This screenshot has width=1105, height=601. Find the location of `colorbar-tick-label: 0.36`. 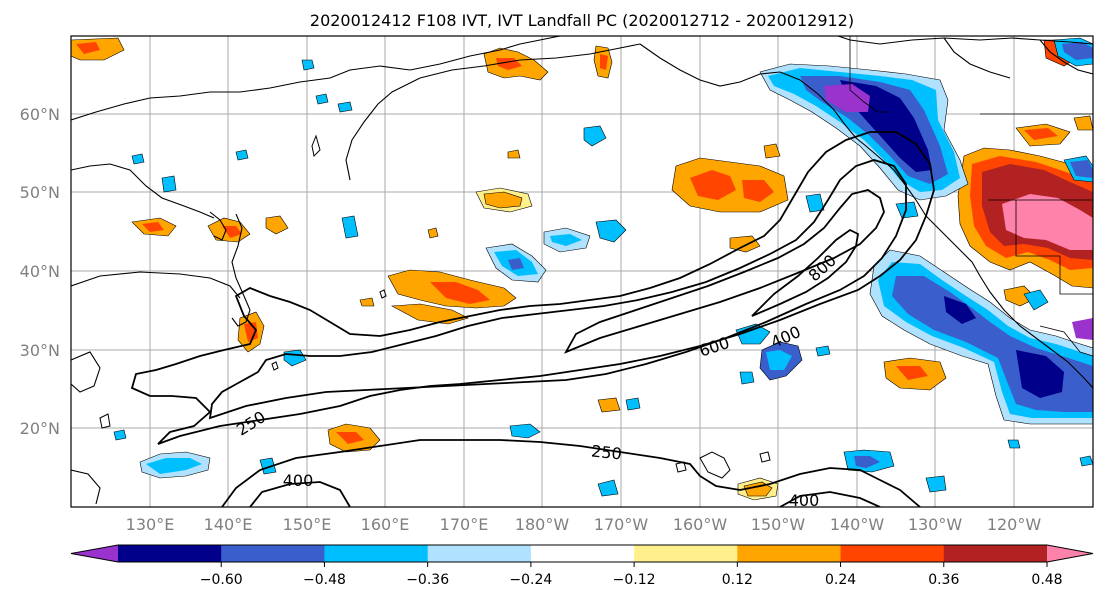

colorbar-tick-label: 0.36 is located at coordinates (943, 580).